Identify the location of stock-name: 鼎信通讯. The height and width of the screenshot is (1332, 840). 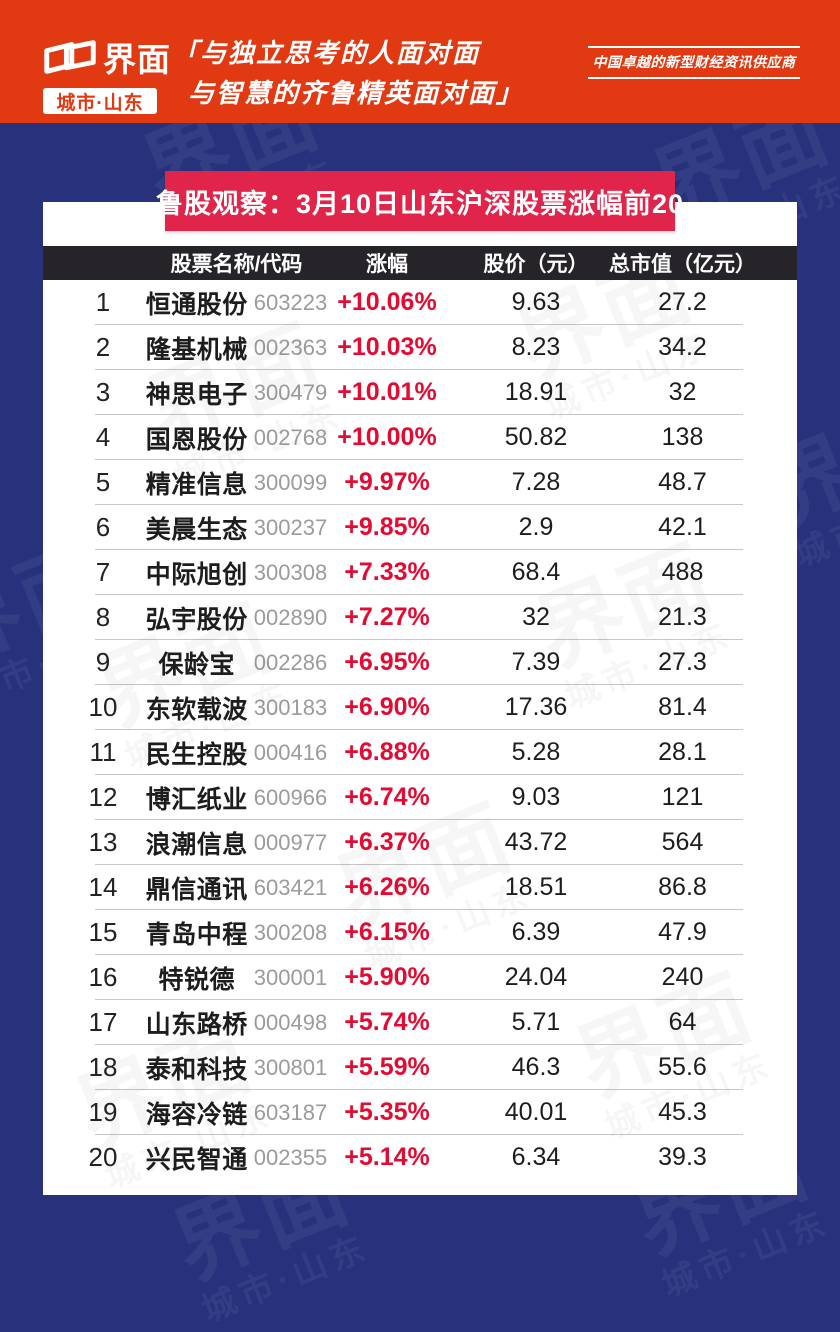
(196, 889).